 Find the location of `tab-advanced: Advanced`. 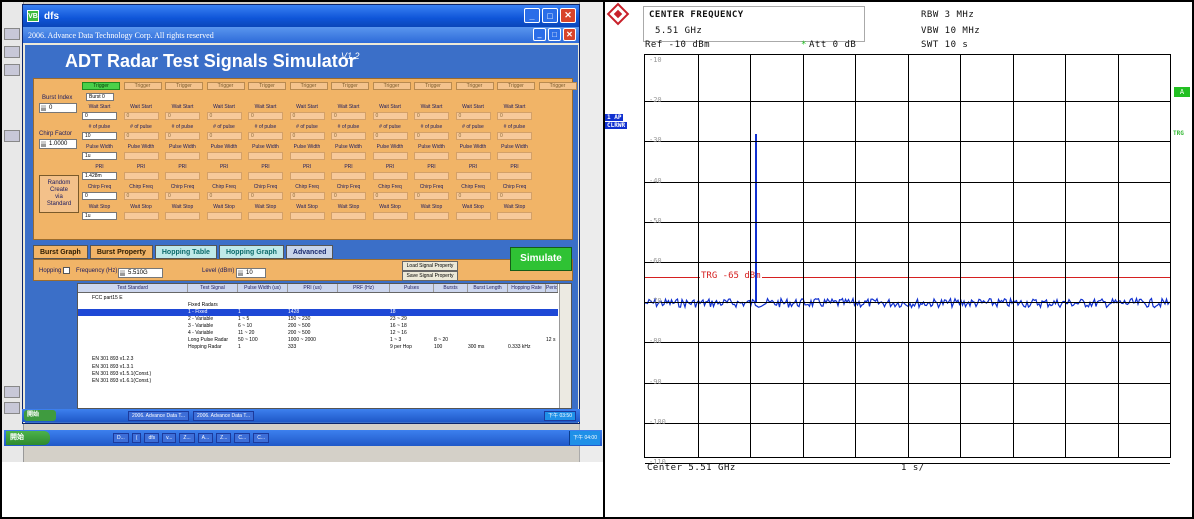

tab-advanced: Advanced is located at coordinates (309, 252).